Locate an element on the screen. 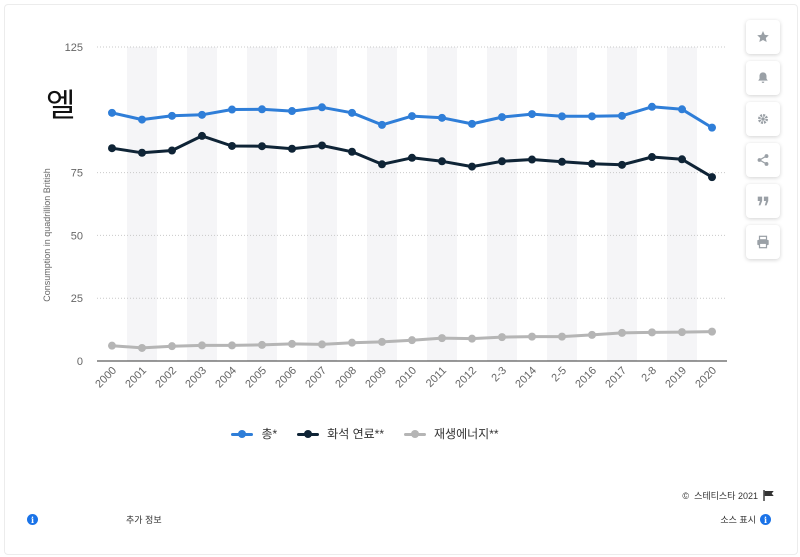 The width and height of the screenshot is (800, 557). print-icon is located at coordinates (763, 242).